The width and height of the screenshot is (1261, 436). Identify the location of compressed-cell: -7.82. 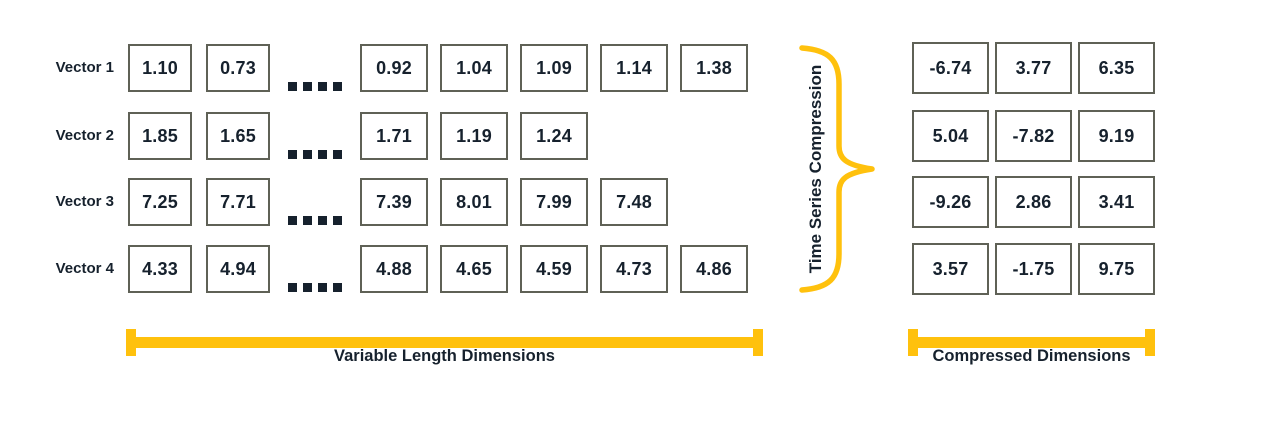
(1033, 136).